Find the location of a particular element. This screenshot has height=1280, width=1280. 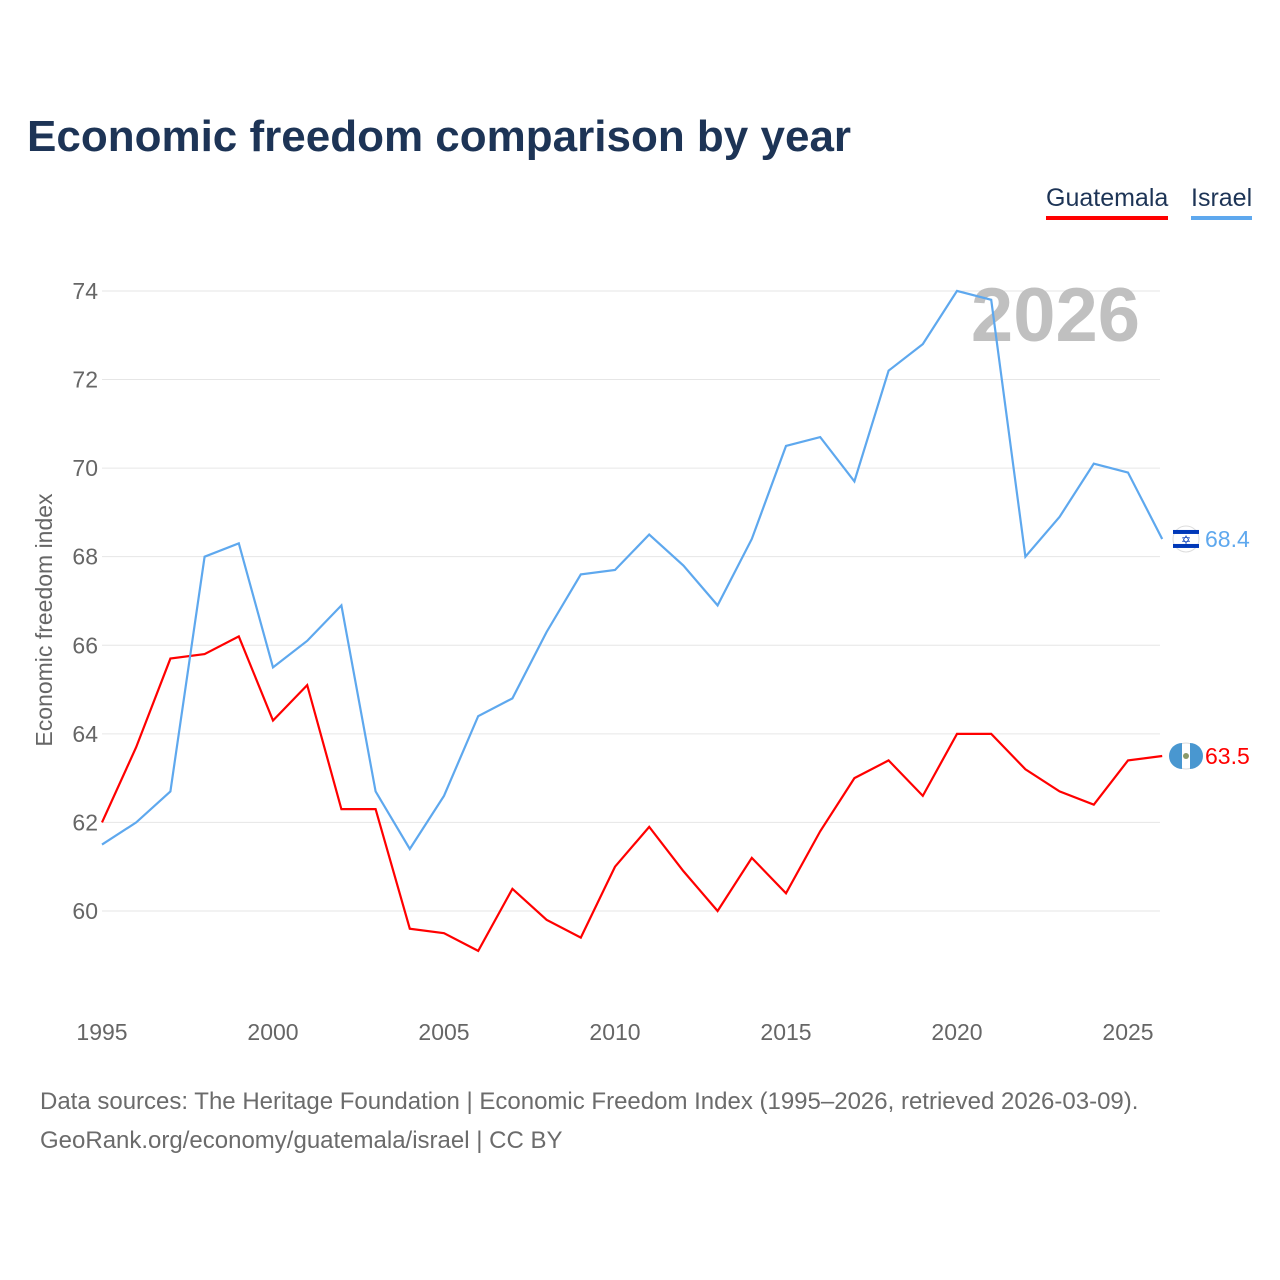

star-of-david-icon: ✡ is located at coordinates (1186, 540).